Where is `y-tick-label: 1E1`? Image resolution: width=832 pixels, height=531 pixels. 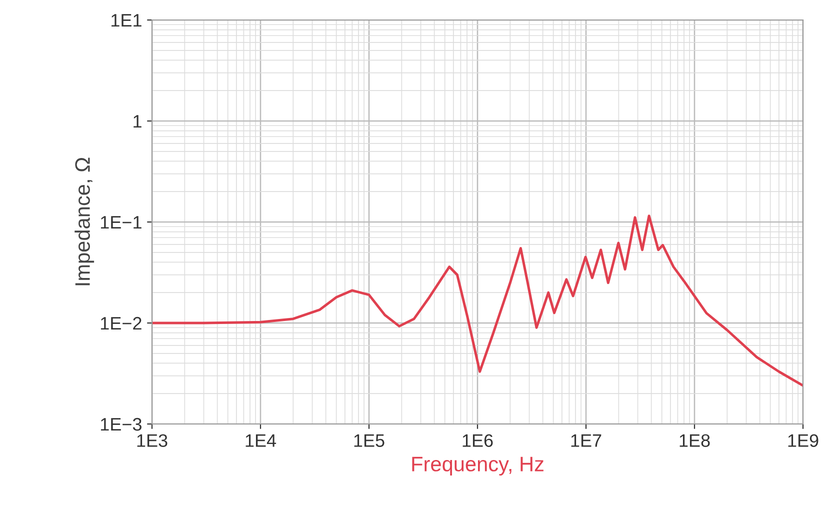
y-tick-label: 1E1 is located at coordinates (127, 20).